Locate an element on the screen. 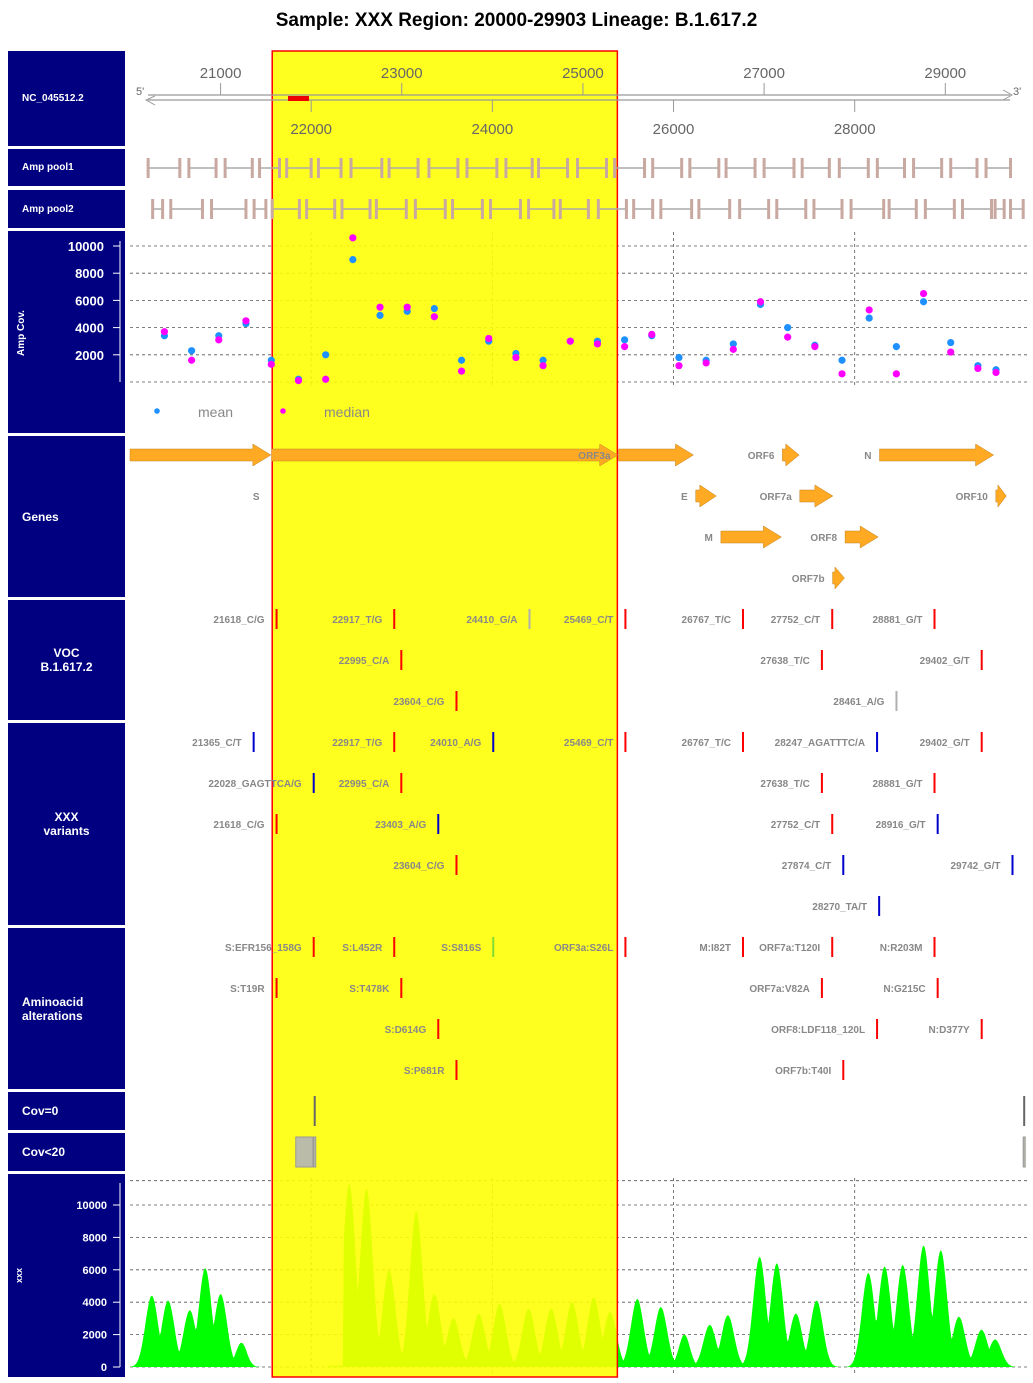  voc-variant-label: 29402_G/T is located at coordinates (945, 661).